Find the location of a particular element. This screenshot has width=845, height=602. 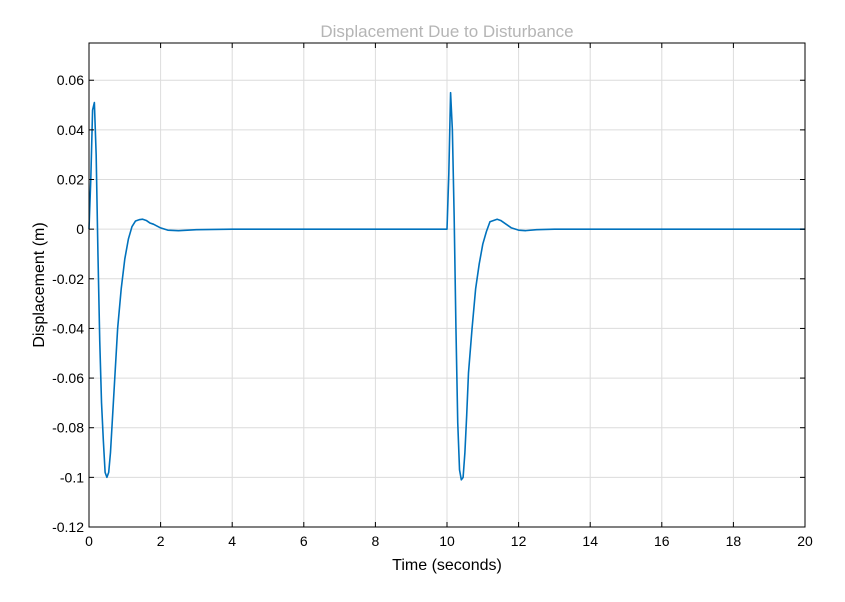

x-tick-label: 20 is located at coordinates (805, 541).